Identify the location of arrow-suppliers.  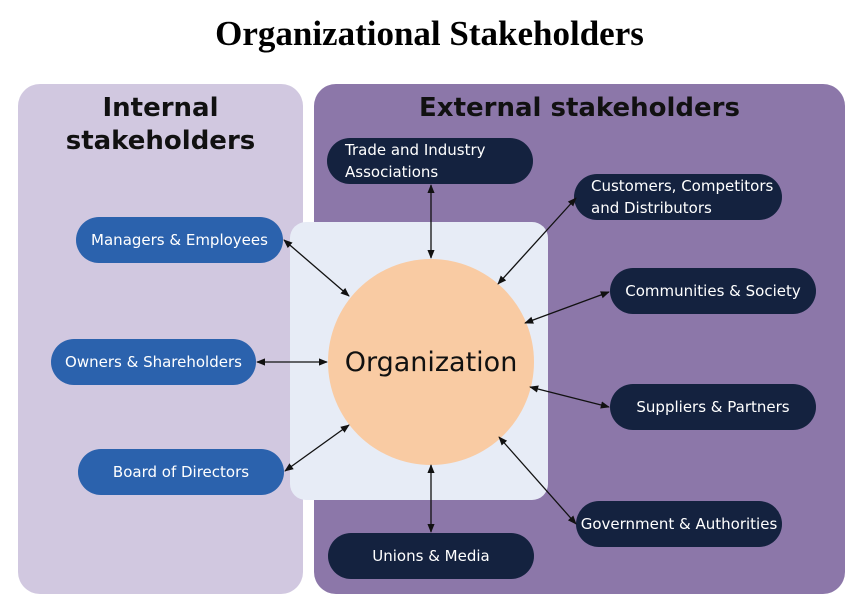
(569, 397).